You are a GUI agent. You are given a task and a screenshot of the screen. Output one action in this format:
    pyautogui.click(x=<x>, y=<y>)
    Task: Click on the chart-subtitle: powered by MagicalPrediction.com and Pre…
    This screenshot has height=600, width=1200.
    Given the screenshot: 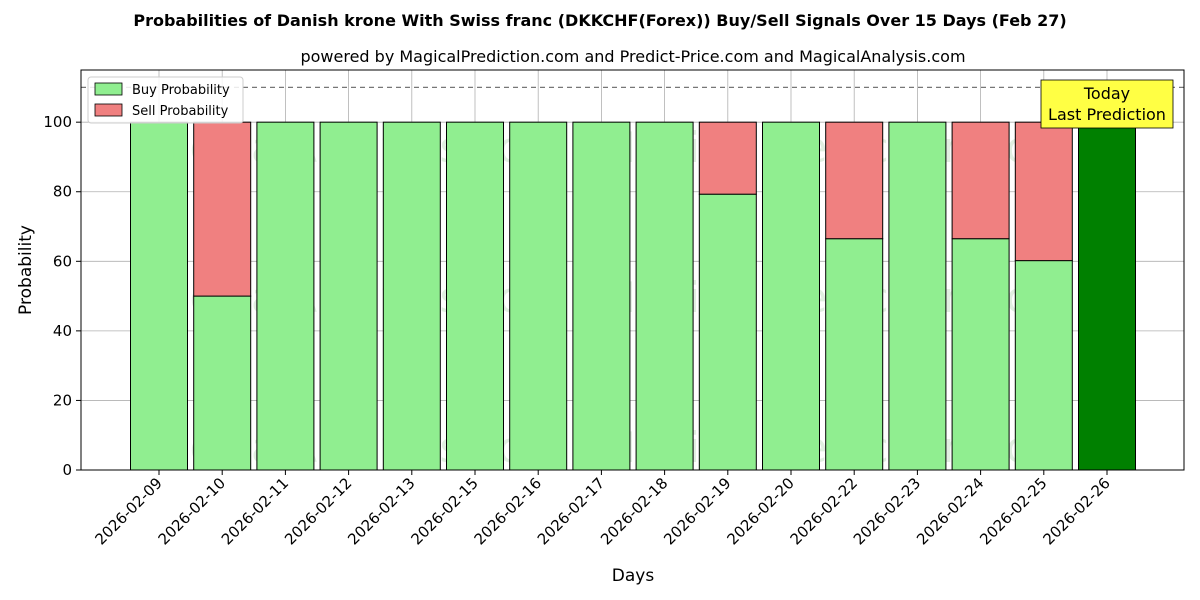 What is the action you would take?
    pyautogui.click(x=632, y=56)
    